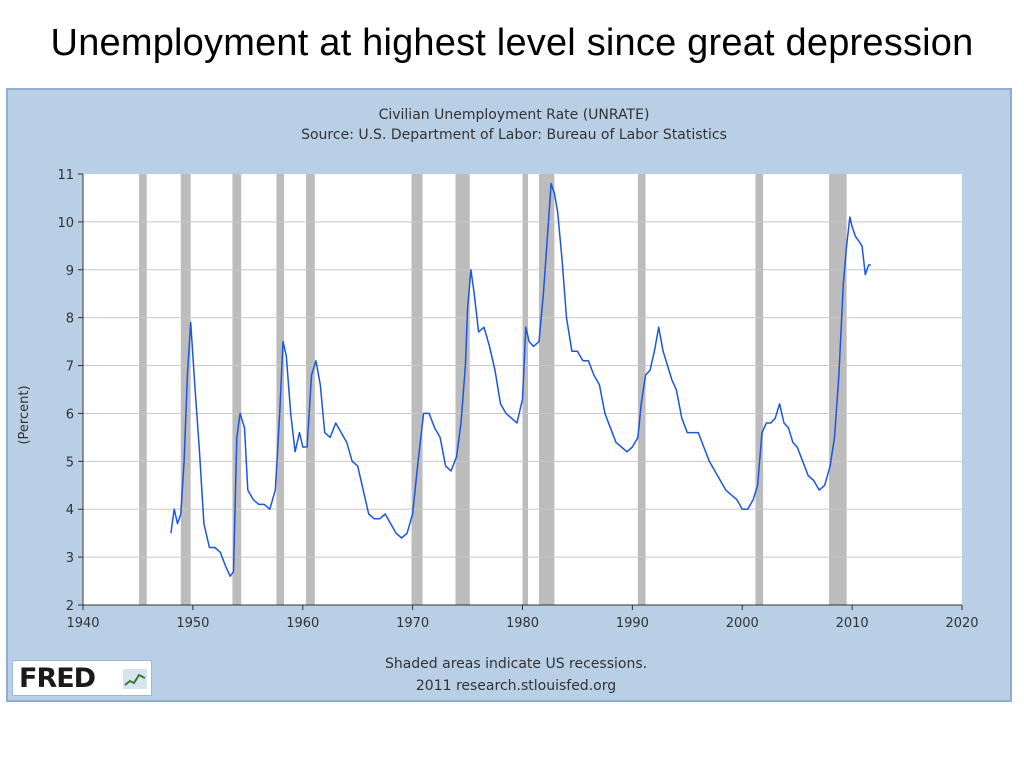 This screenshot has height=768, width=1024. I want to click on x-tick-label: 1970, so click(412, 623).